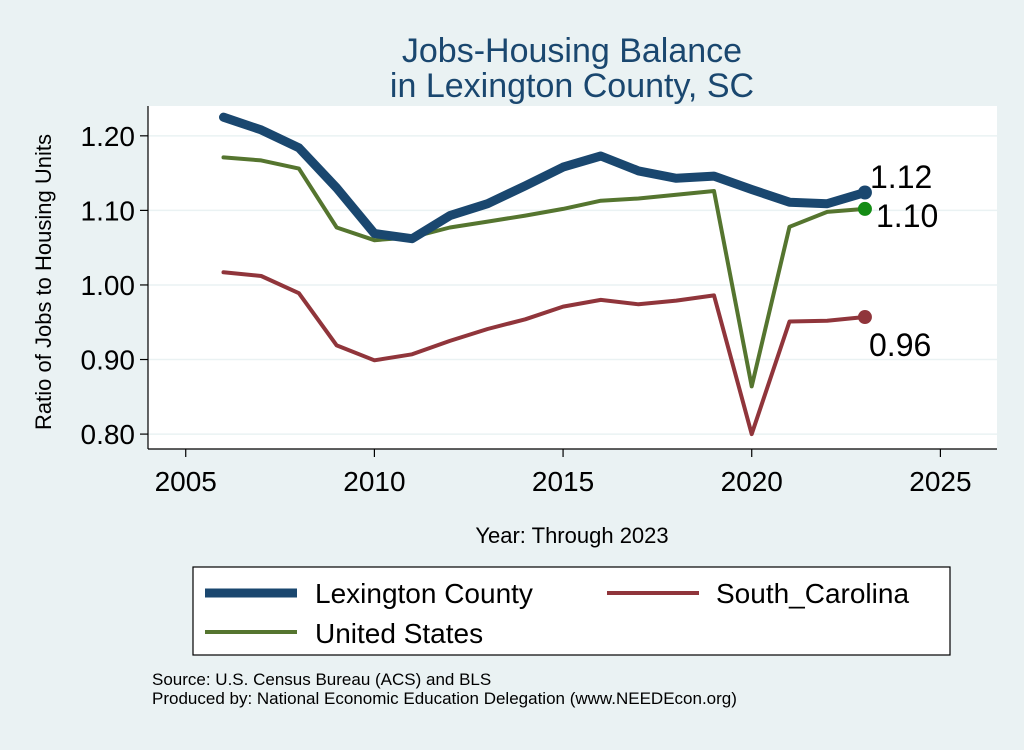 The image size is (1024, 750). What do you see at coordinates (572, 86) in the screenshot?
I see `chart-title-line-2: in Lexington County, SC` at bounding box center [572, 86].